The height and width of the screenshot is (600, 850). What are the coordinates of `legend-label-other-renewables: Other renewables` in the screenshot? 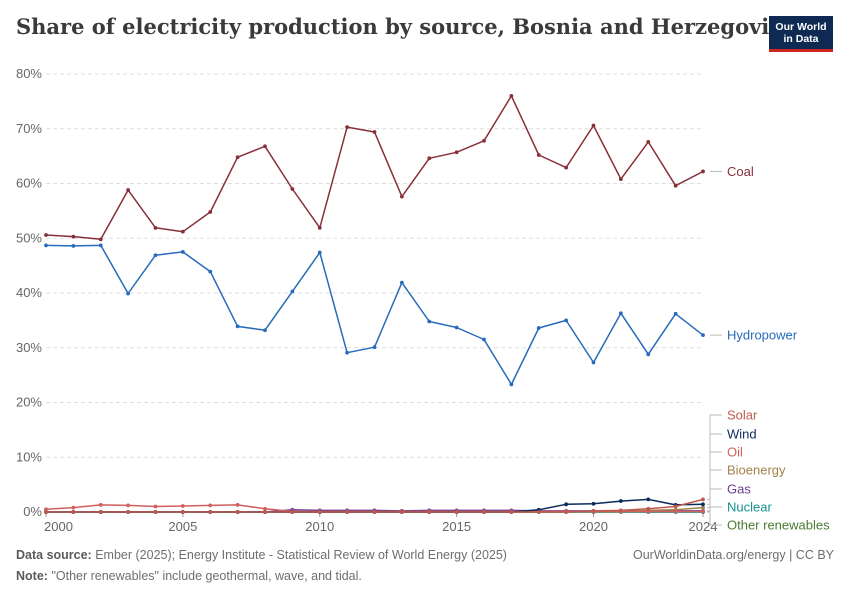 It's located at (778, 525).